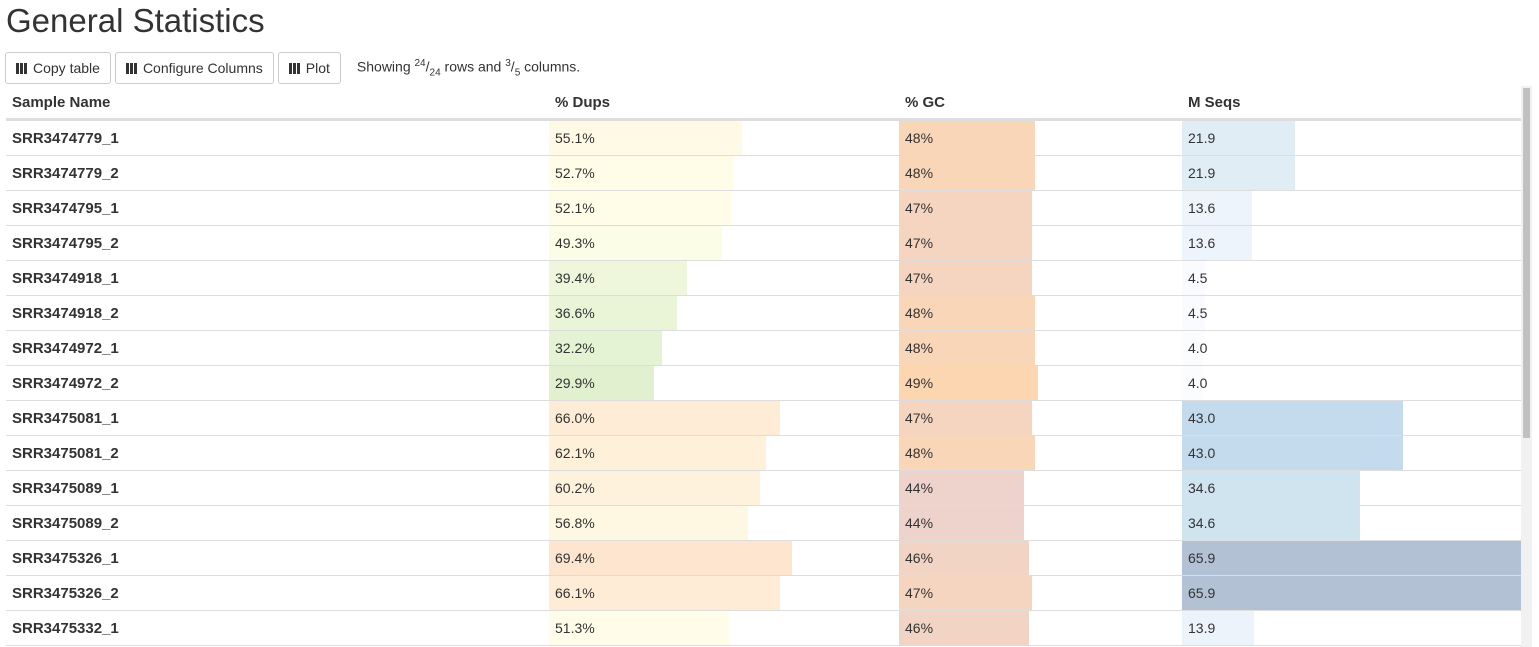  What do you see at coordinates (575, 453) in the screenshot?
I see `cell-value: 62.1%` at bounding box center [575, 453].